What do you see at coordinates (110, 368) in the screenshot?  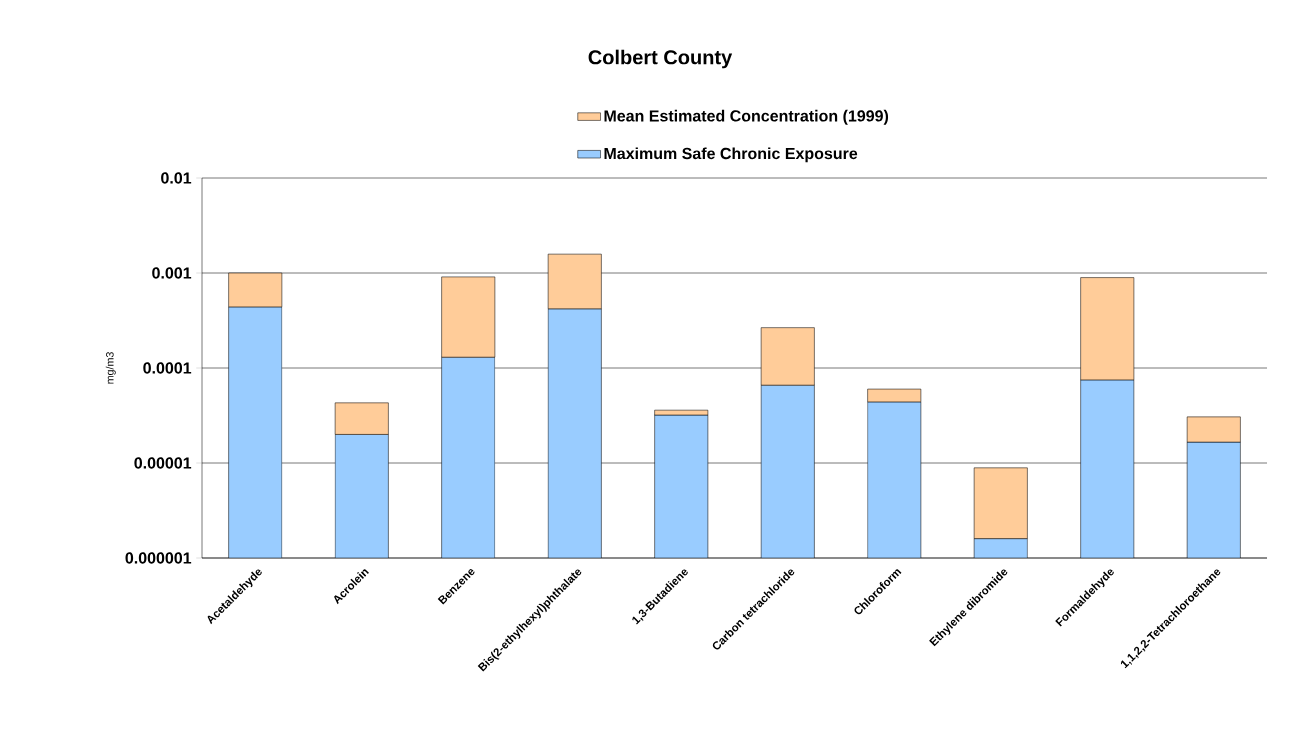 I see `y-axis-title: mg/m3` at bounding box center [110, 368].